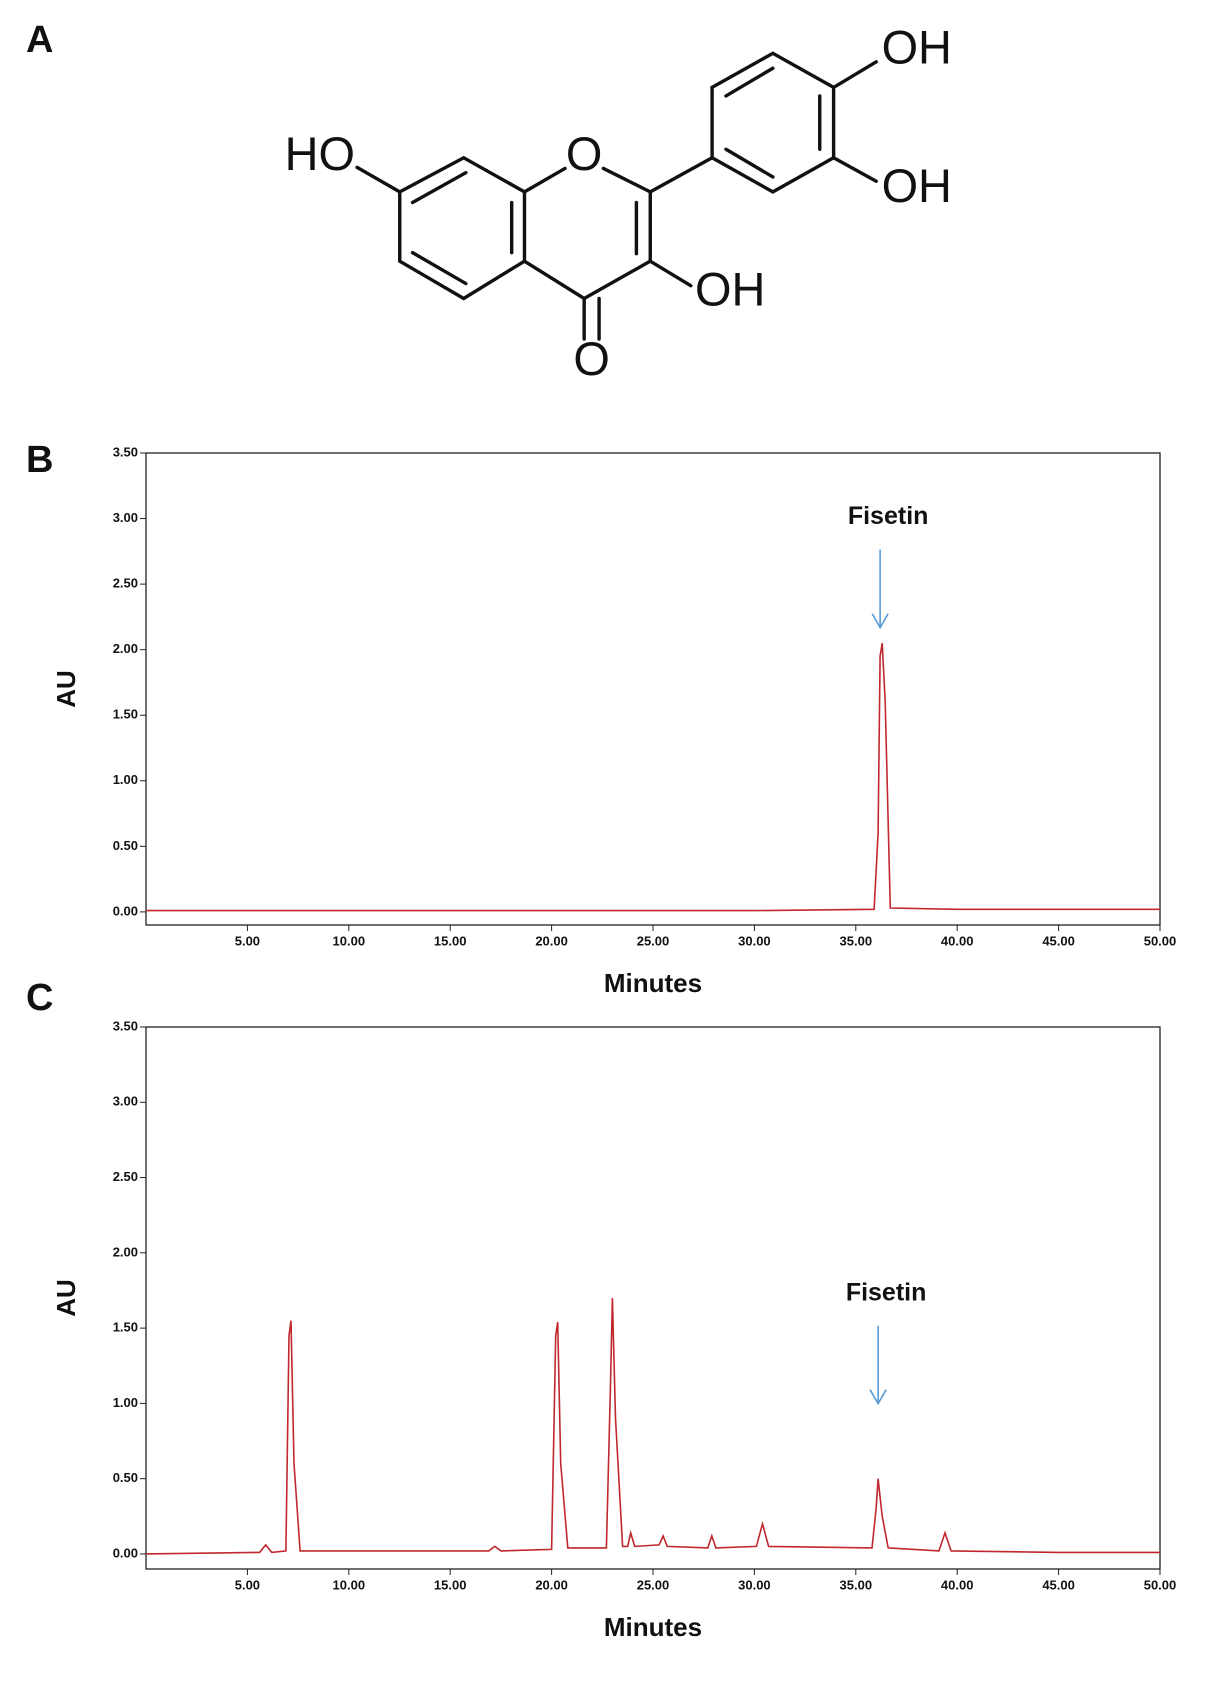 This screenshot has width=1205, height=1683. What do you see at coordinates (39, 998) in the screenshot?
I see `panel-label: C` at bounding box center [39, 998].